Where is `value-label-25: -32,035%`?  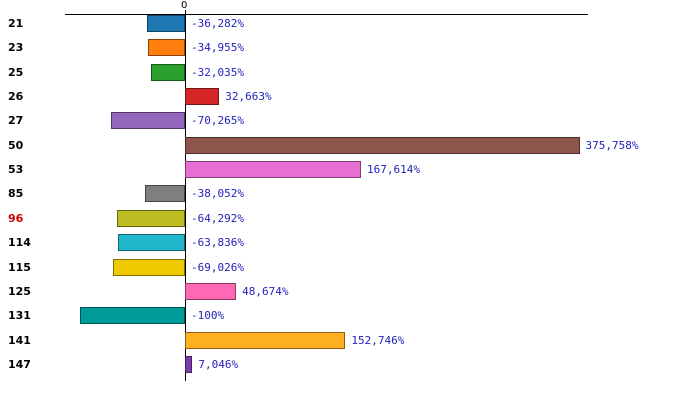 value-label-25: -32,035% is located at coordinates (217, 72).